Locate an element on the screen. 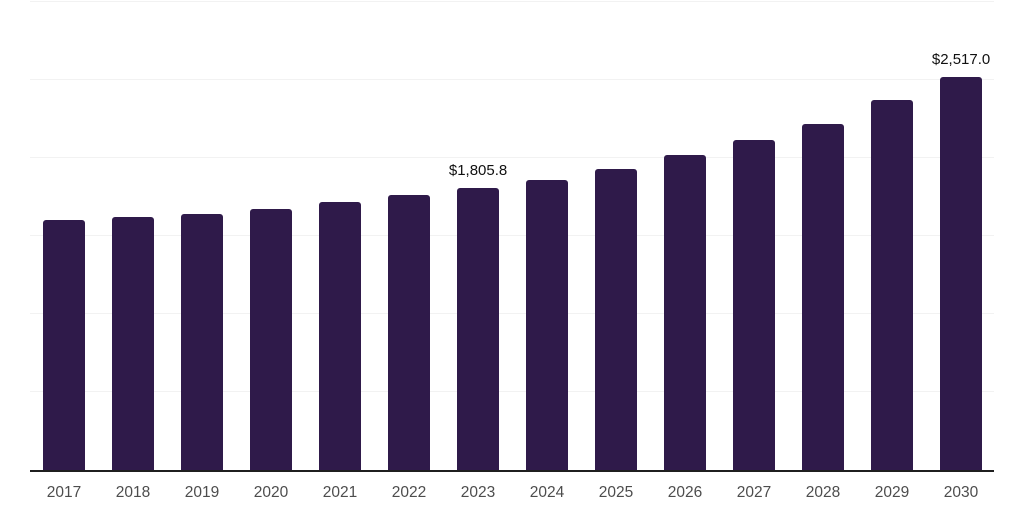 This screenshot has height=512, width=1024. bar-2027 is located at coordinates (754, 304).